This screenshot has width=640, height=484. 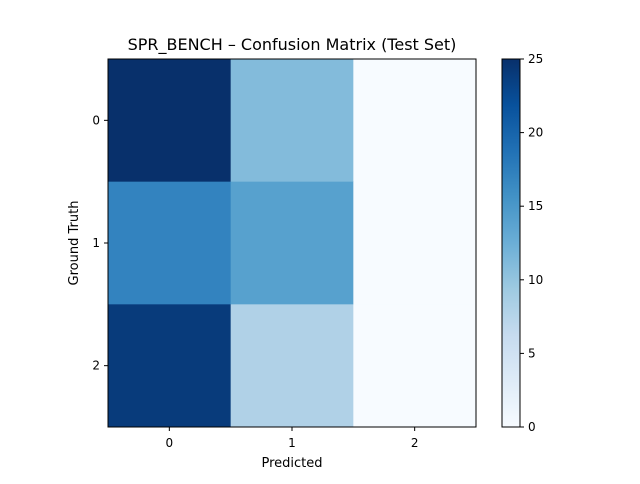 I want to click on y-axis-ticks: 0 1 2, so click(x=100, y=242).